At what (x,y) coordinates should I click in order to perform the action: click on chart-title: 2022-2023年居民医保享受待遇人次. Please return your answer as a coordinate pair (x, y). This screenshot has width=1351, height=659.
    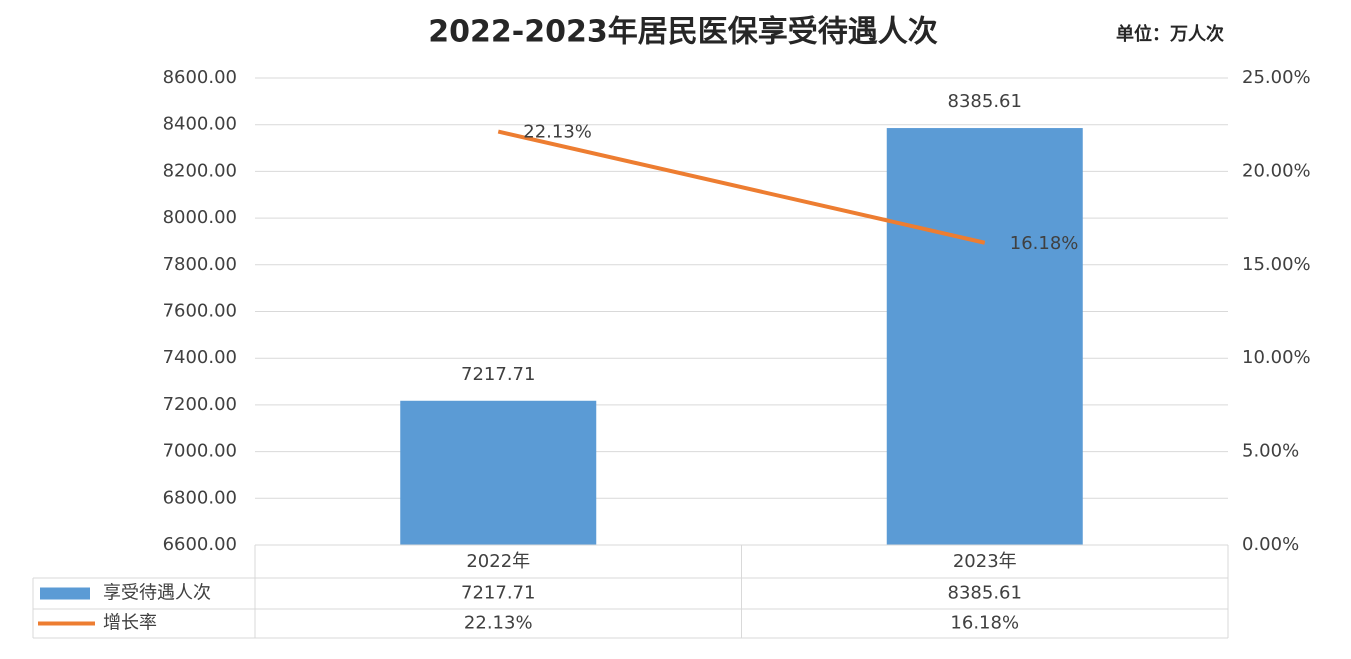
    Looking at the image, I should click on (682, 32).